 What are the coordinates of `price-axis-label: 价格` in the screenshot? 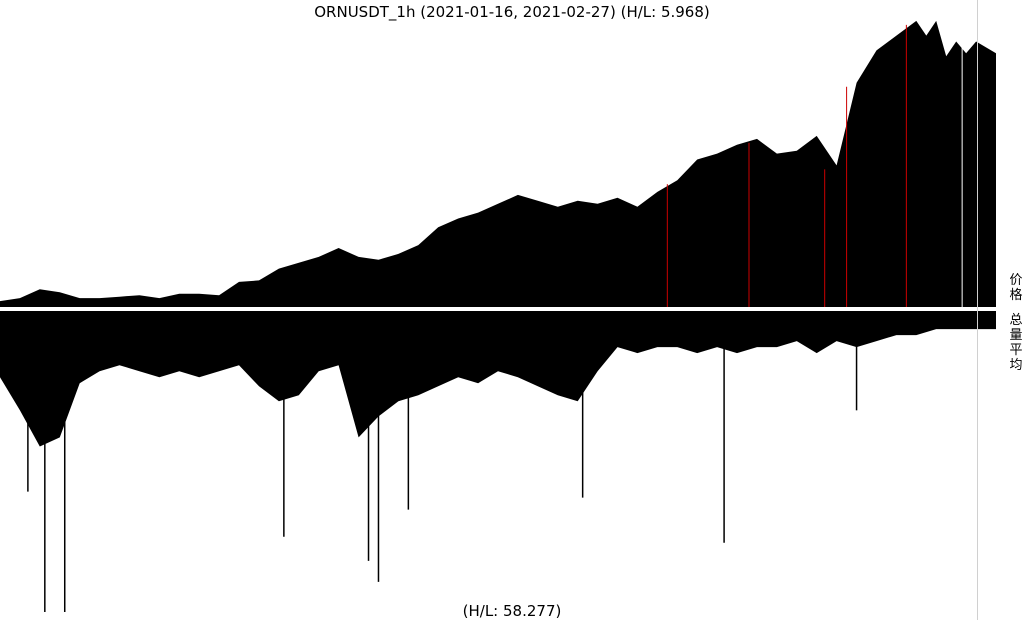 It's located at (1015, 288).